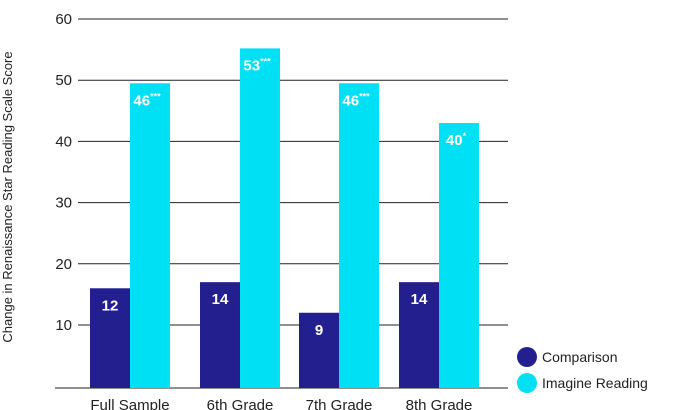 This screenshot has width=680, height=410. I want to click on y-tick-label: 40, so click(63, 141).